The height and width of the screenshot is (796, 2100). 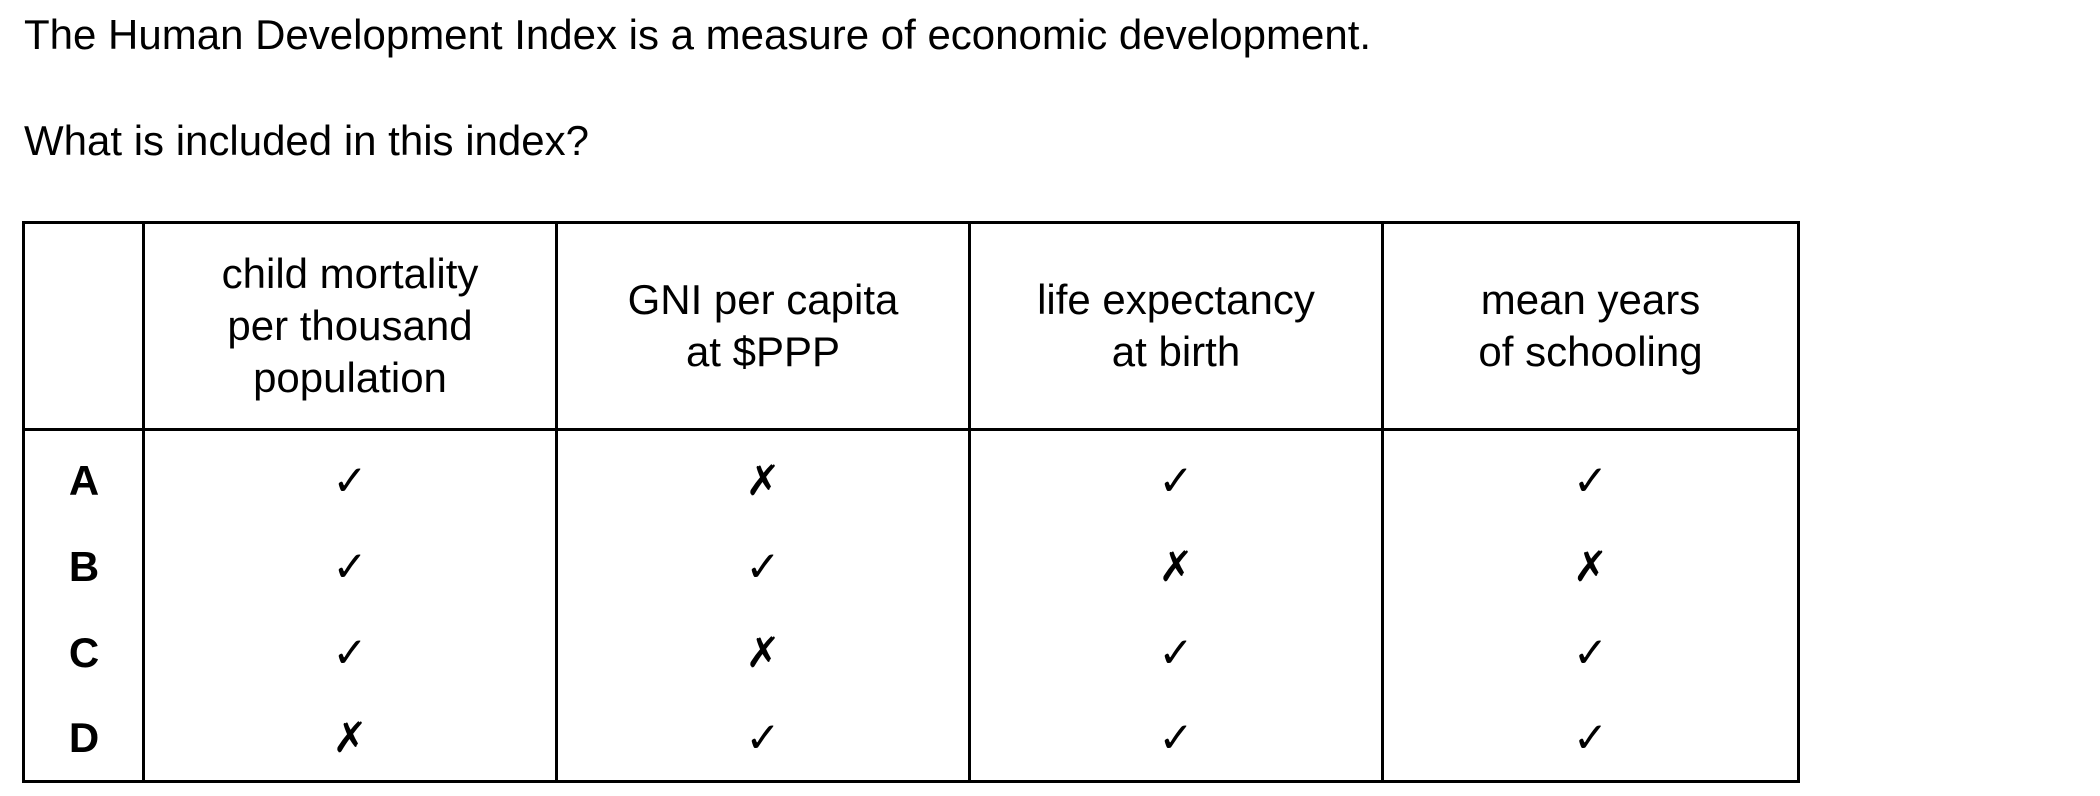 I want to click on column-header-child-mortality: child mortality per thousand population, so click(x=350, y=326).